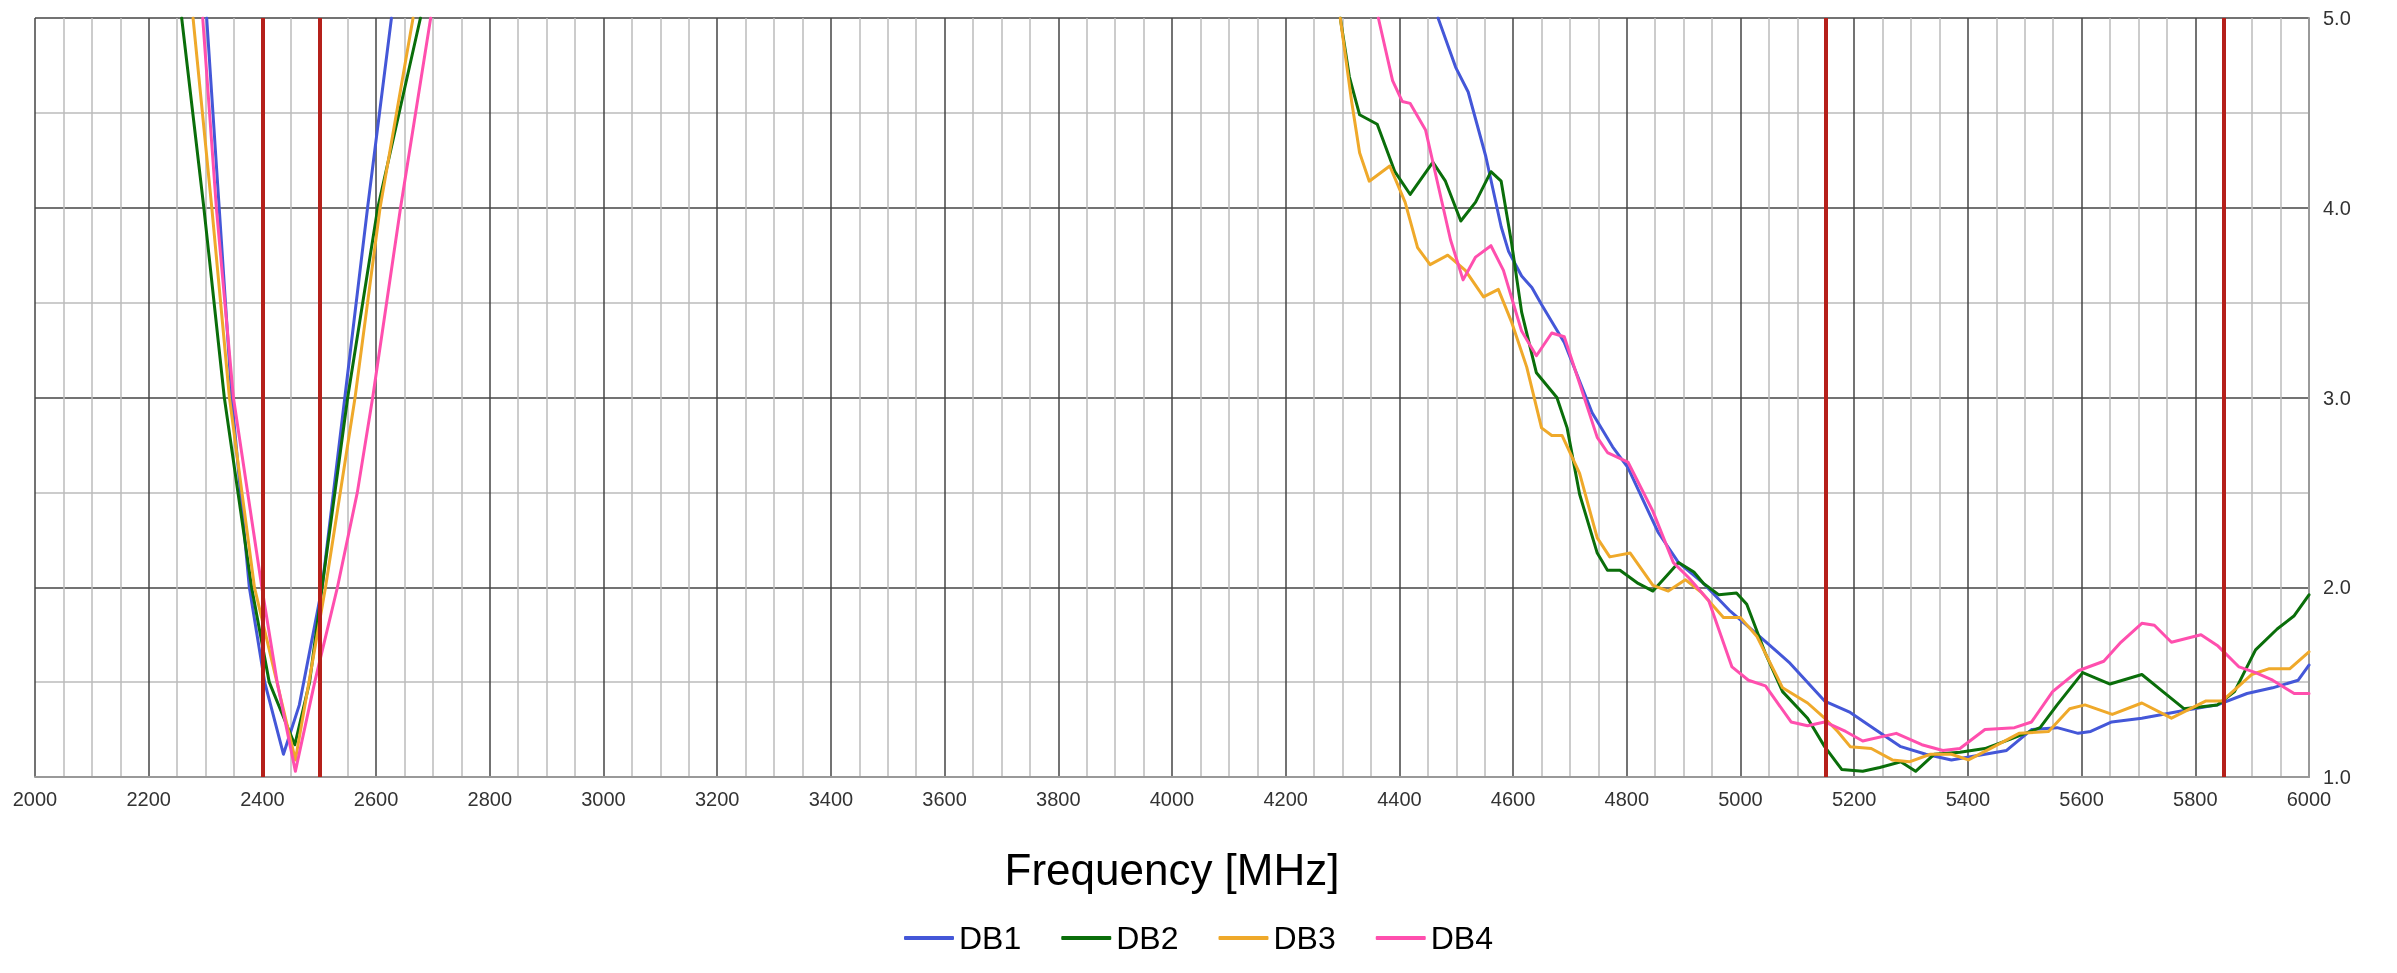 The width and height of the screenshot is (2397, 973). I want to click on x-tick-label: 5600, so click(2081, 799).